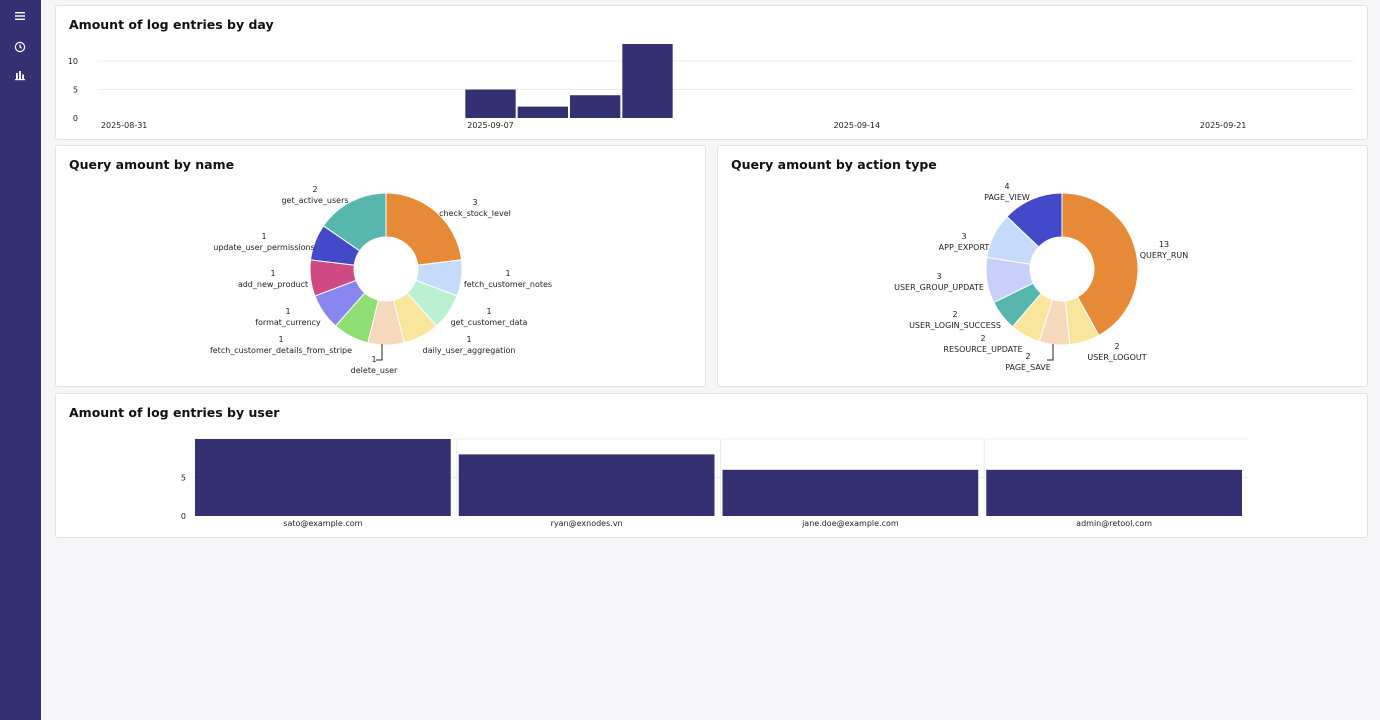  Describe the element at coordinates (273, 284) in the screenshot. I see `slice-name-label: add_new_product` at that location.